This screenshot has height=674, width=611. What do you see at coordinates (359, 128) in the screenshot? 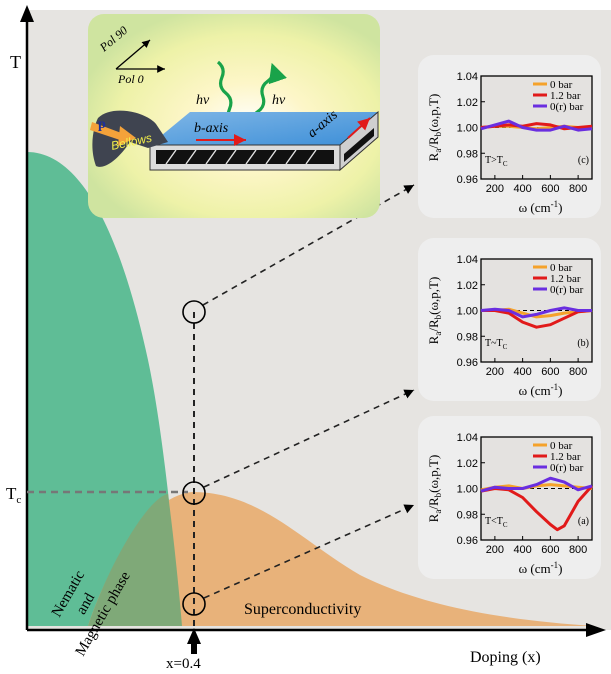
I see `a-axis-arrow` at bounding box center [359, 128].